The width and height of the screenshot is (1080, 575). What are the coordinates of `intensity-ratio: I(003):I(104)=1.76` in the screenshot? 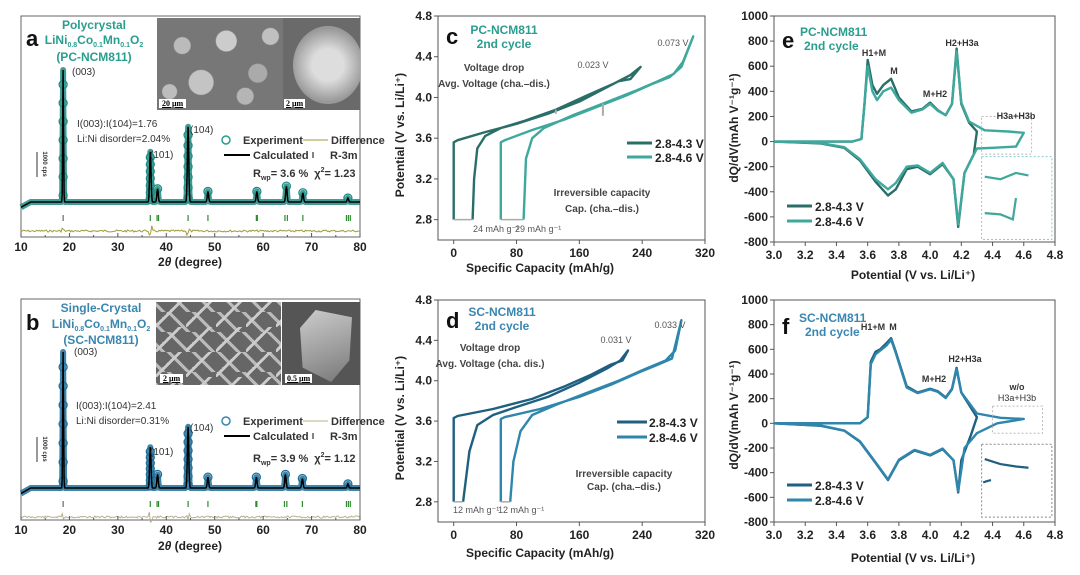 It's located at (117, 124).